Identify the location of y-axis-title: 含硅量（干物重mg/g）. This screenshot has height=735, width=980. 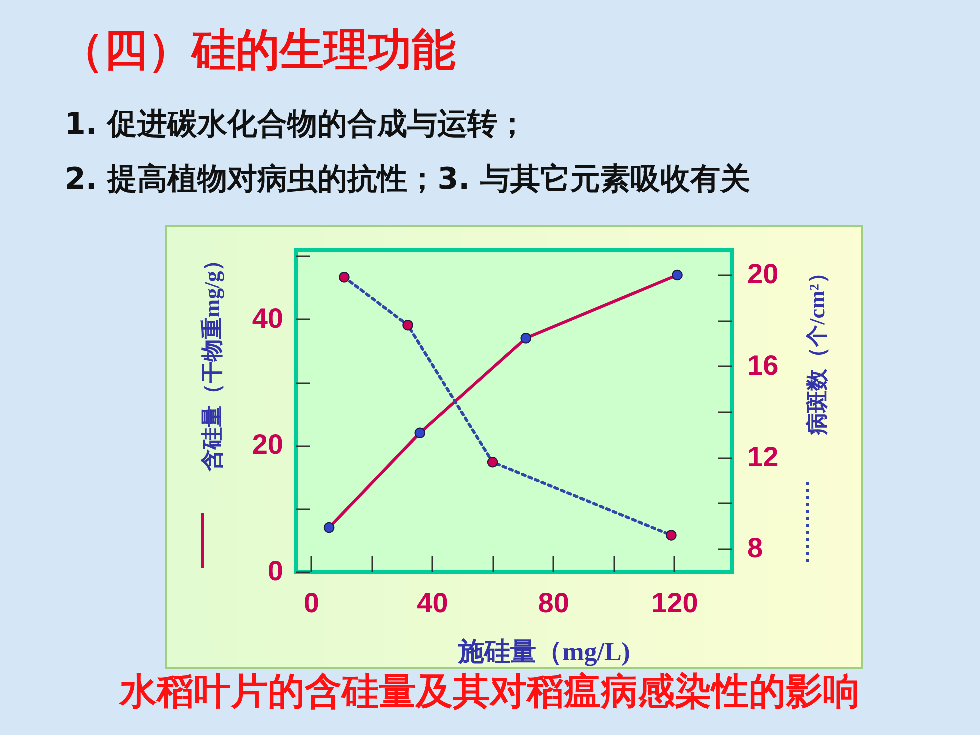
(212, 361).